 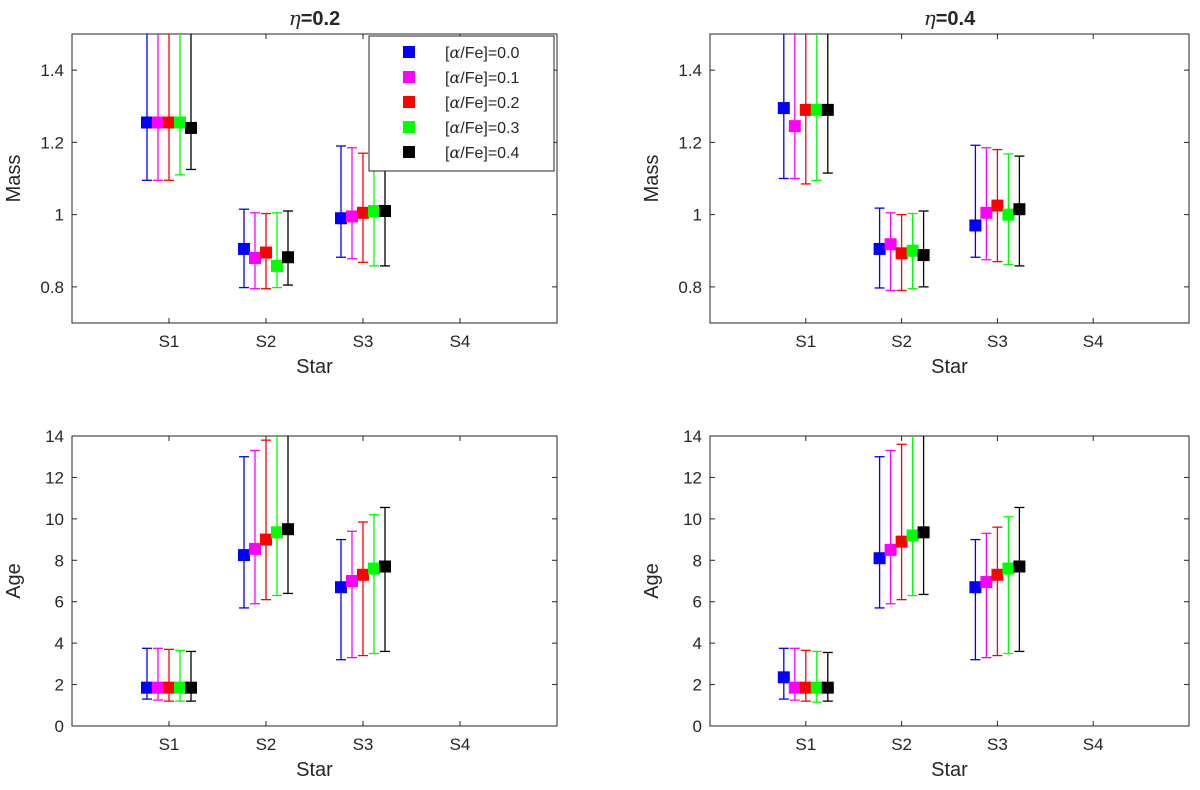 I want to click on x-tick-label: S4, so click(x=460, y=341).